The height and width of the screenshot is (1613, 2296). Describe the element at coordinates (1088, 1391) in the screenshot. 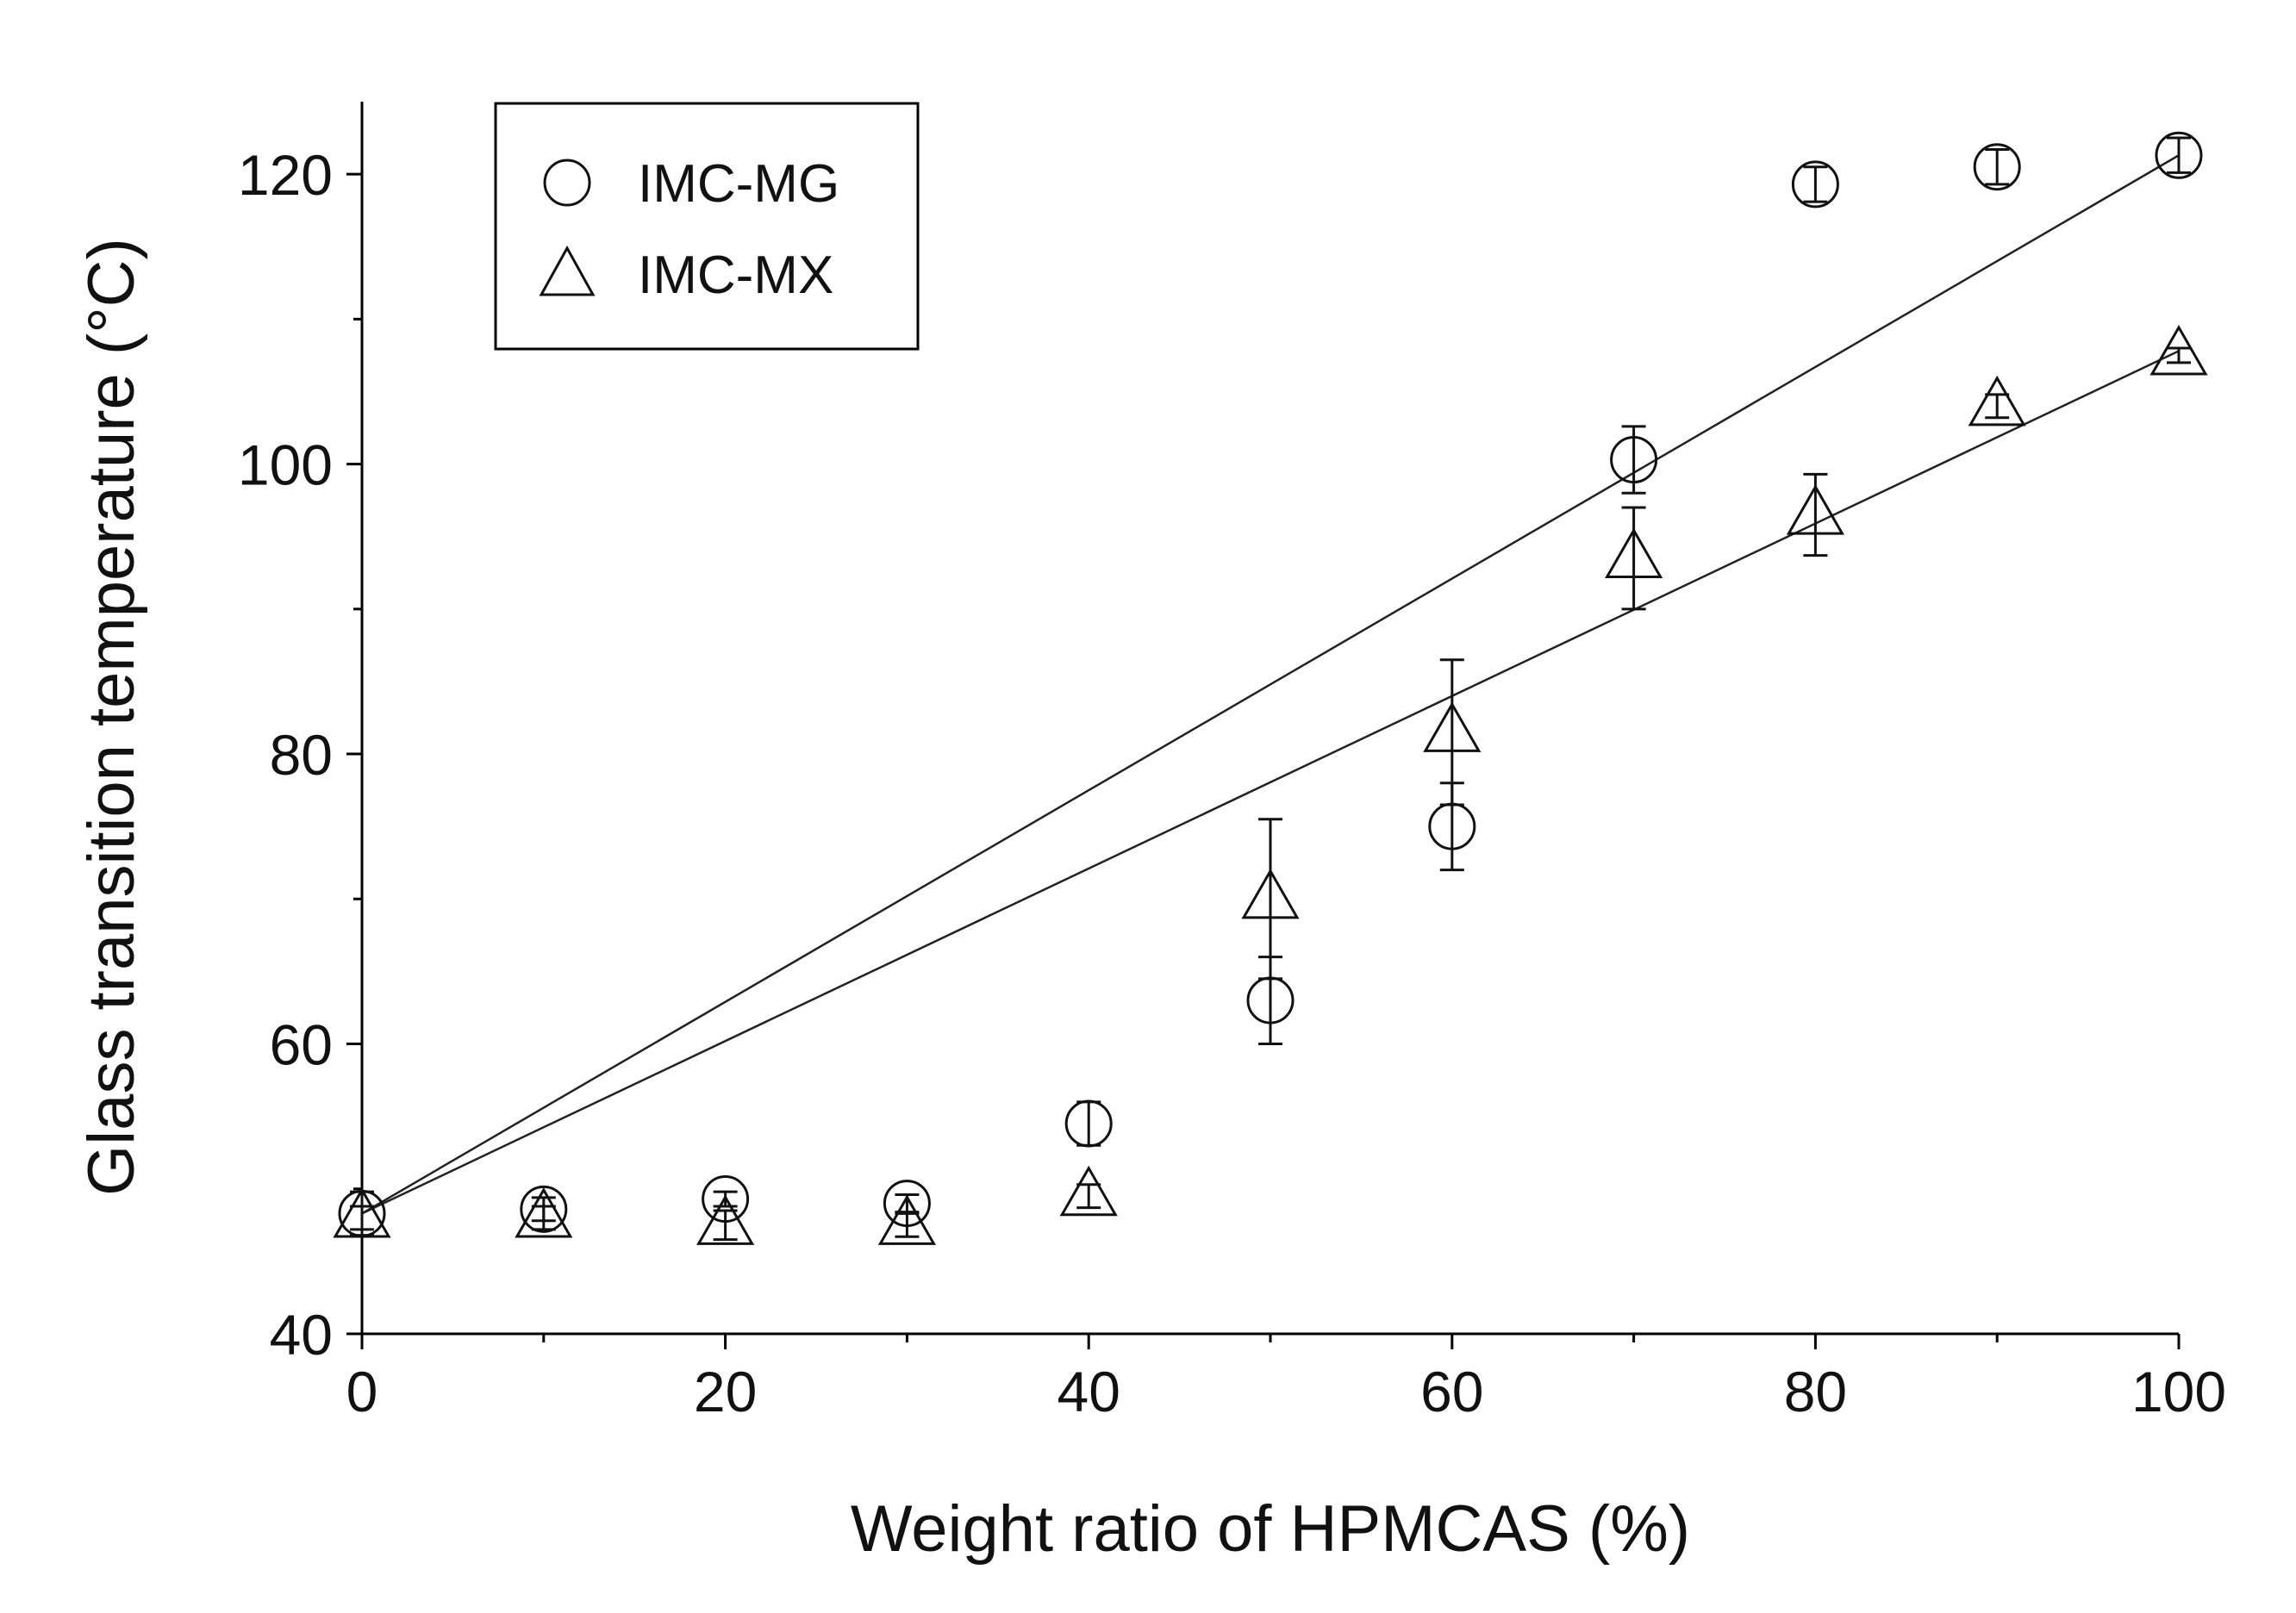

I see `x-tick-label: 40` at that location.